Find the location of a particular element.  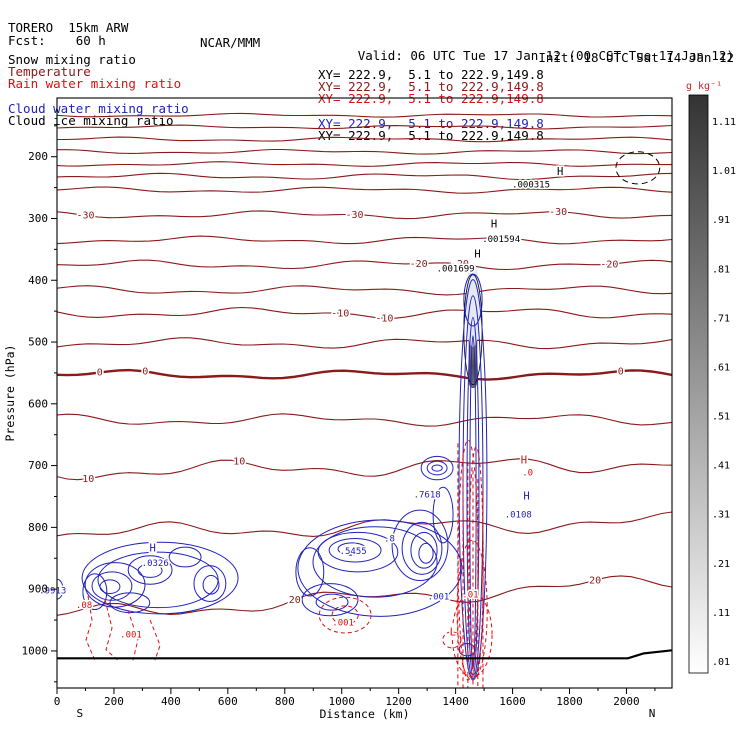

svg-text: g kg⁻¹ is located at coordinates (704, 86).